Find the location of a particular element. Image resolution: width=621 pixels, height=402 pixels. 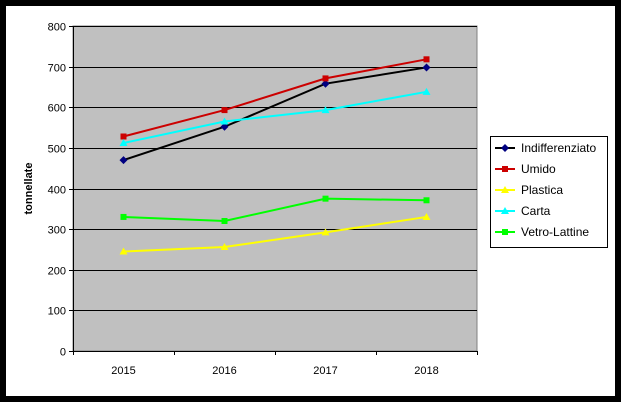

y-axis-label: tonnellate is located at coordinates (29, 189).